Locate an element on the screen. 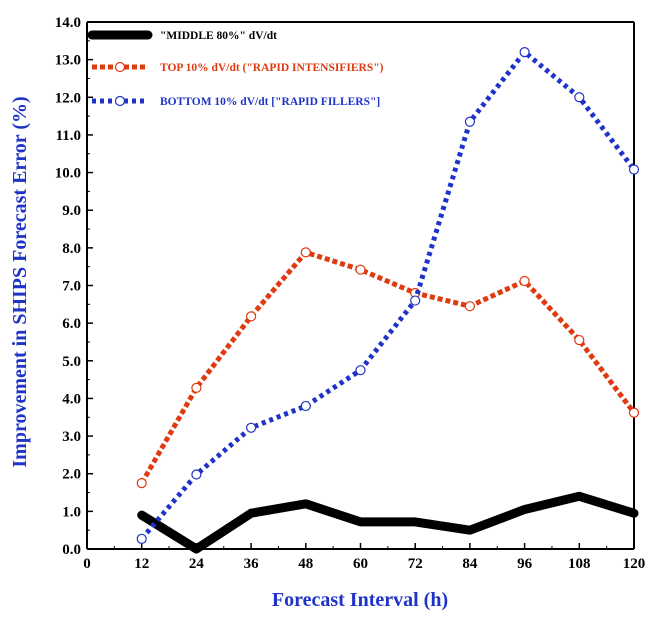 This screenshot has width=648, height=622. y-tick-label: 2.0 is located at coordinates (71, 475).